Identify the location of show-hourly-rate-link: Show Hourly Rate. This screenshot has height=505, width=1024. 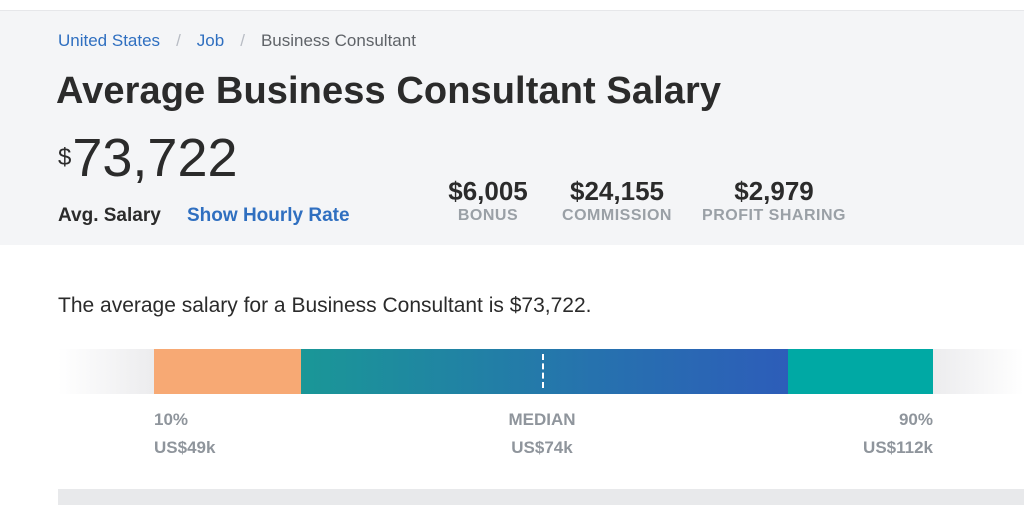
(268, 215).